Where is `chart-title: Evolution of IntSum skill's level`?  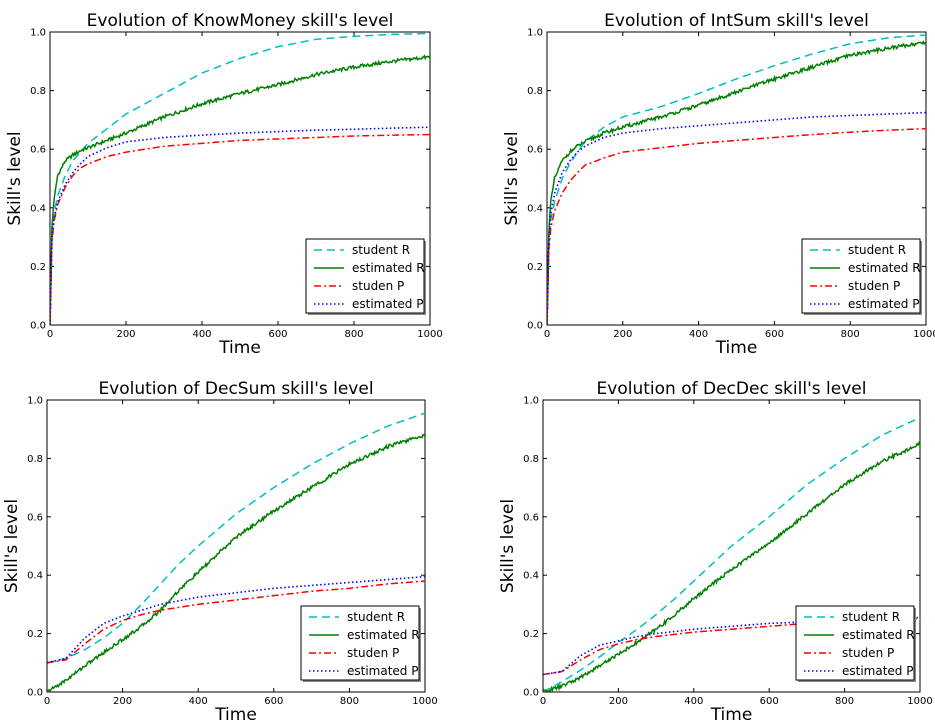
chart-title: Evolution of IntSum skill's level is located at coordinates (736, 21).